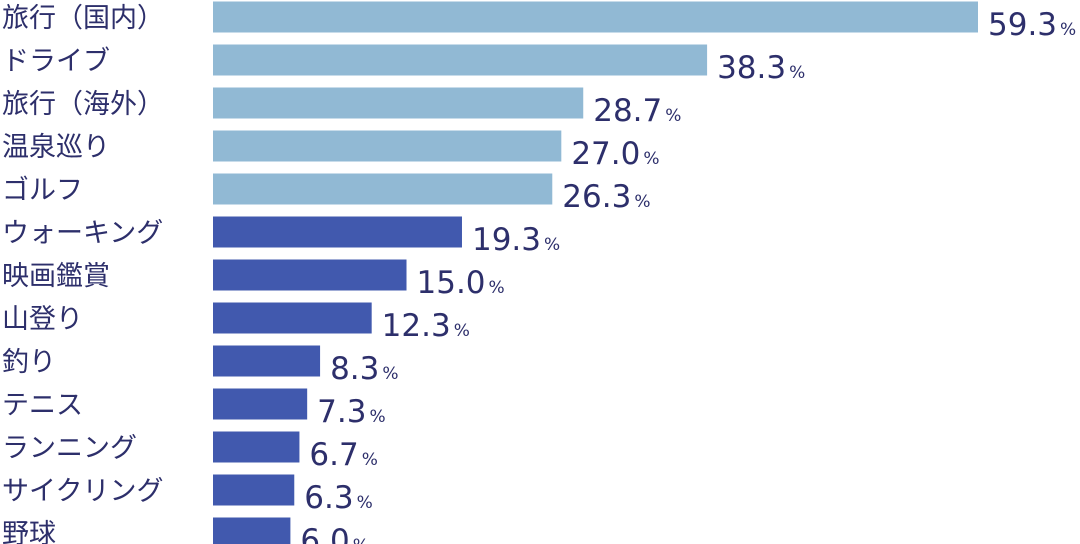 Image resolution: width=1080 pixels, height=544 pixels. I want to click on value-label: 12.3%, so click(426, 326).